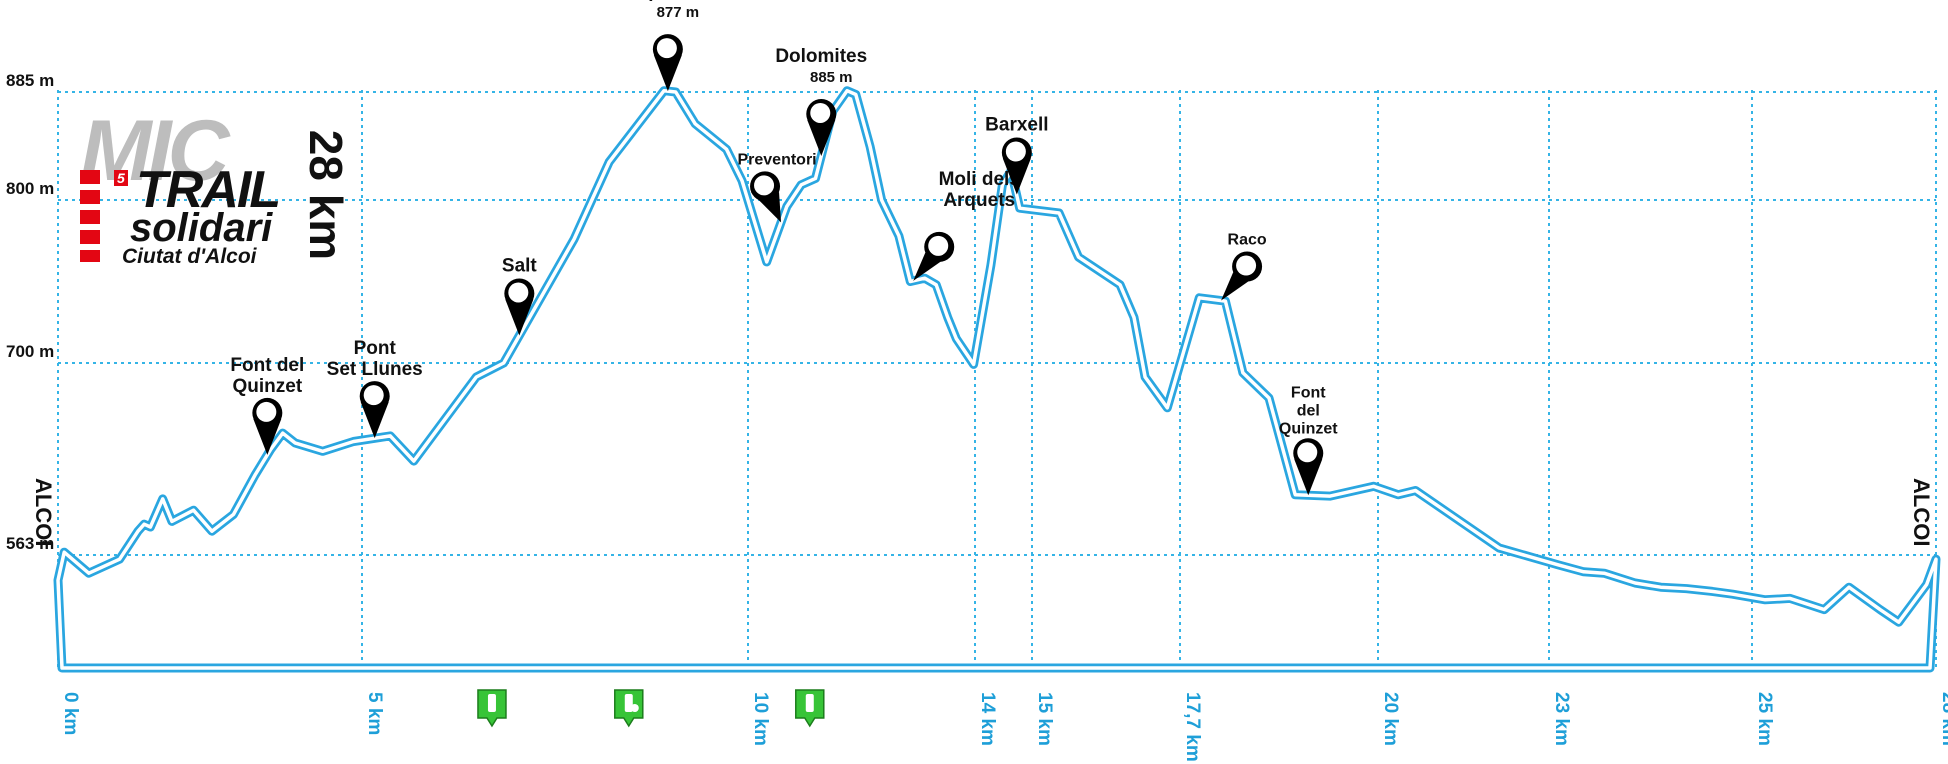  I want to click on aid-stations, so click(651, 708).